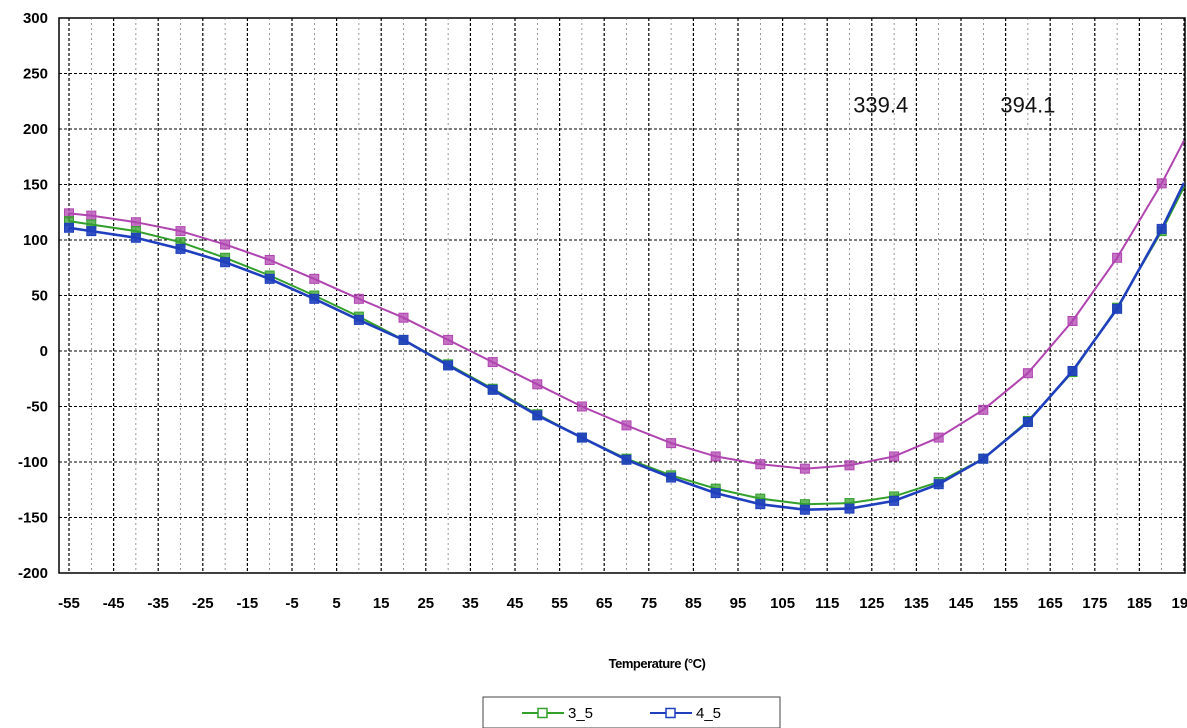  Describe the element at coordinates (880, 105) in the screenshot. I see `annotation-label: 339.4` at that location.